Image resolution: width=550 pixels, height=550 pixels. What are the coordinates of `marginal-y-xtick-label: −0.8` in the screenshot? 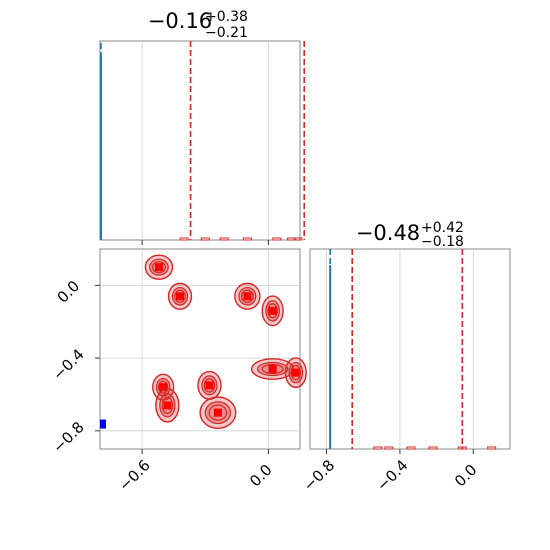 It's located at (319, 475).